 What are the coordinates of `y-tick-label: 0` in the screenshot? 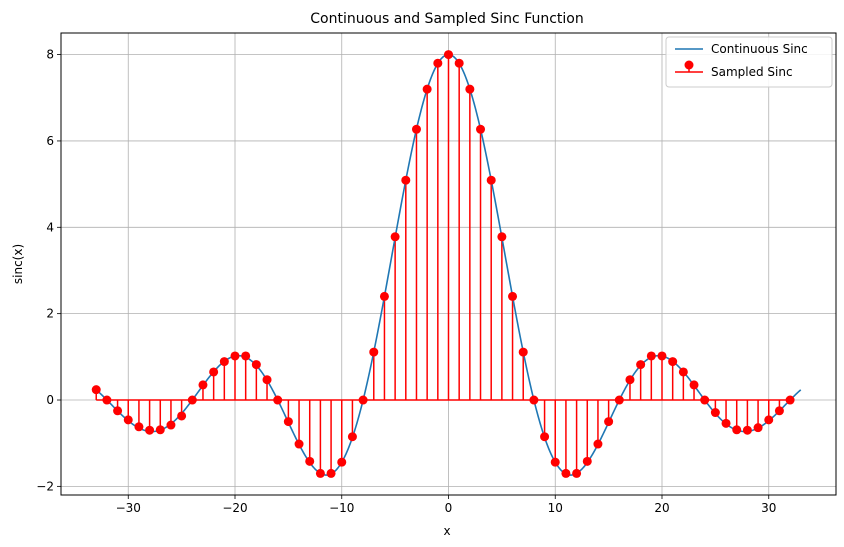 It's located at (50, 400).